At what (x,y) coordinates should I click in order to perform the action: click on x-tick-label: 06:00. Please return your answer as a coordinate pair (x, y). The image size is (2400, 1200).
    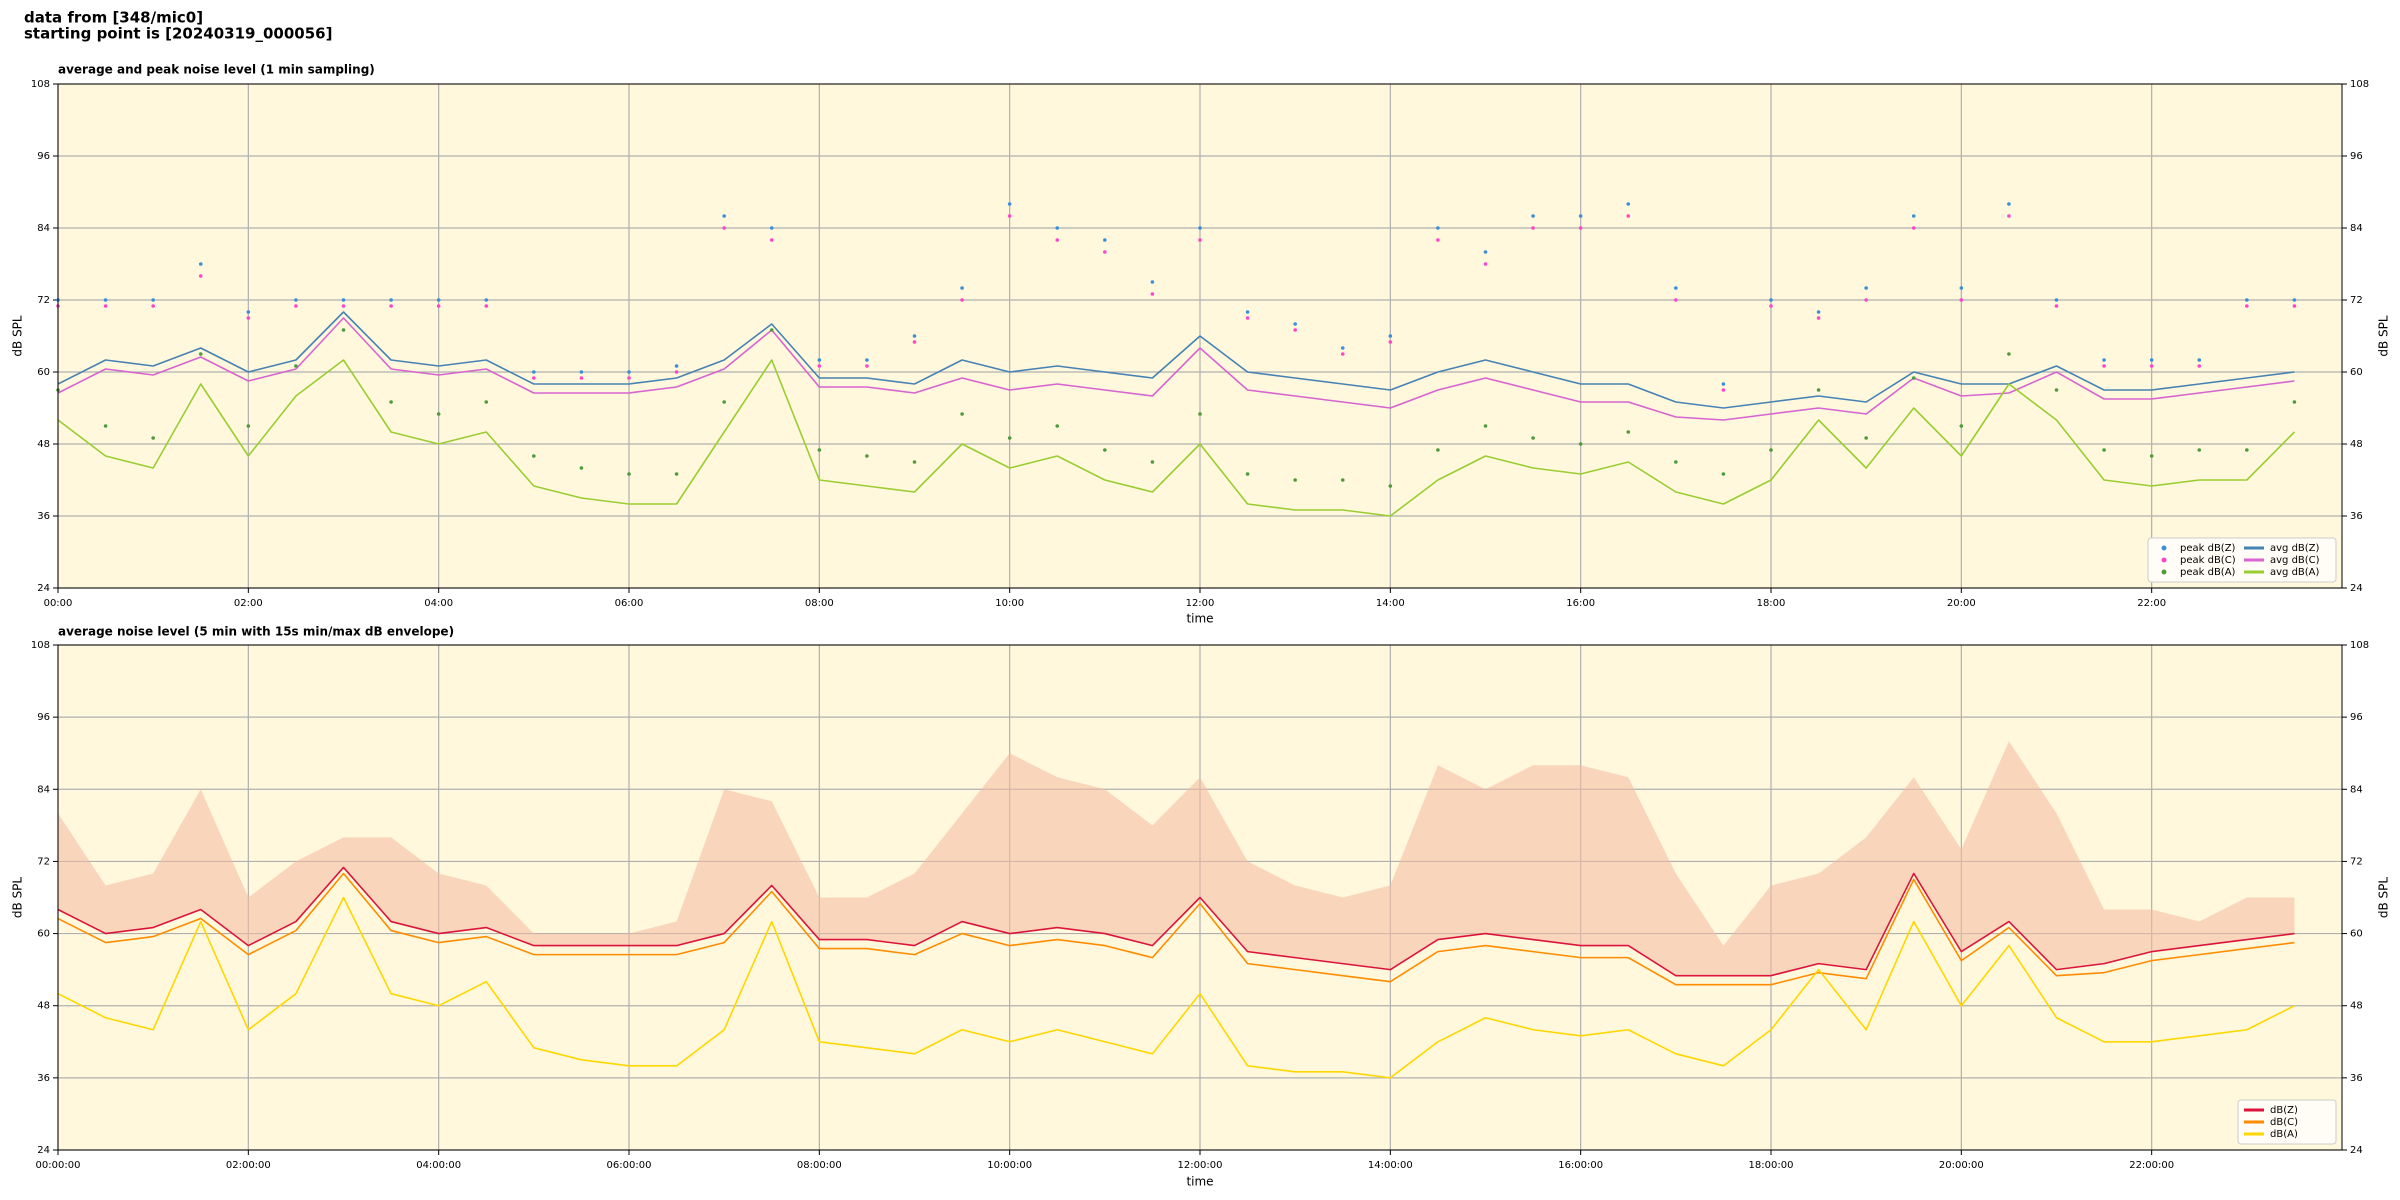
    Looking at the image, I should click on (629, 603).